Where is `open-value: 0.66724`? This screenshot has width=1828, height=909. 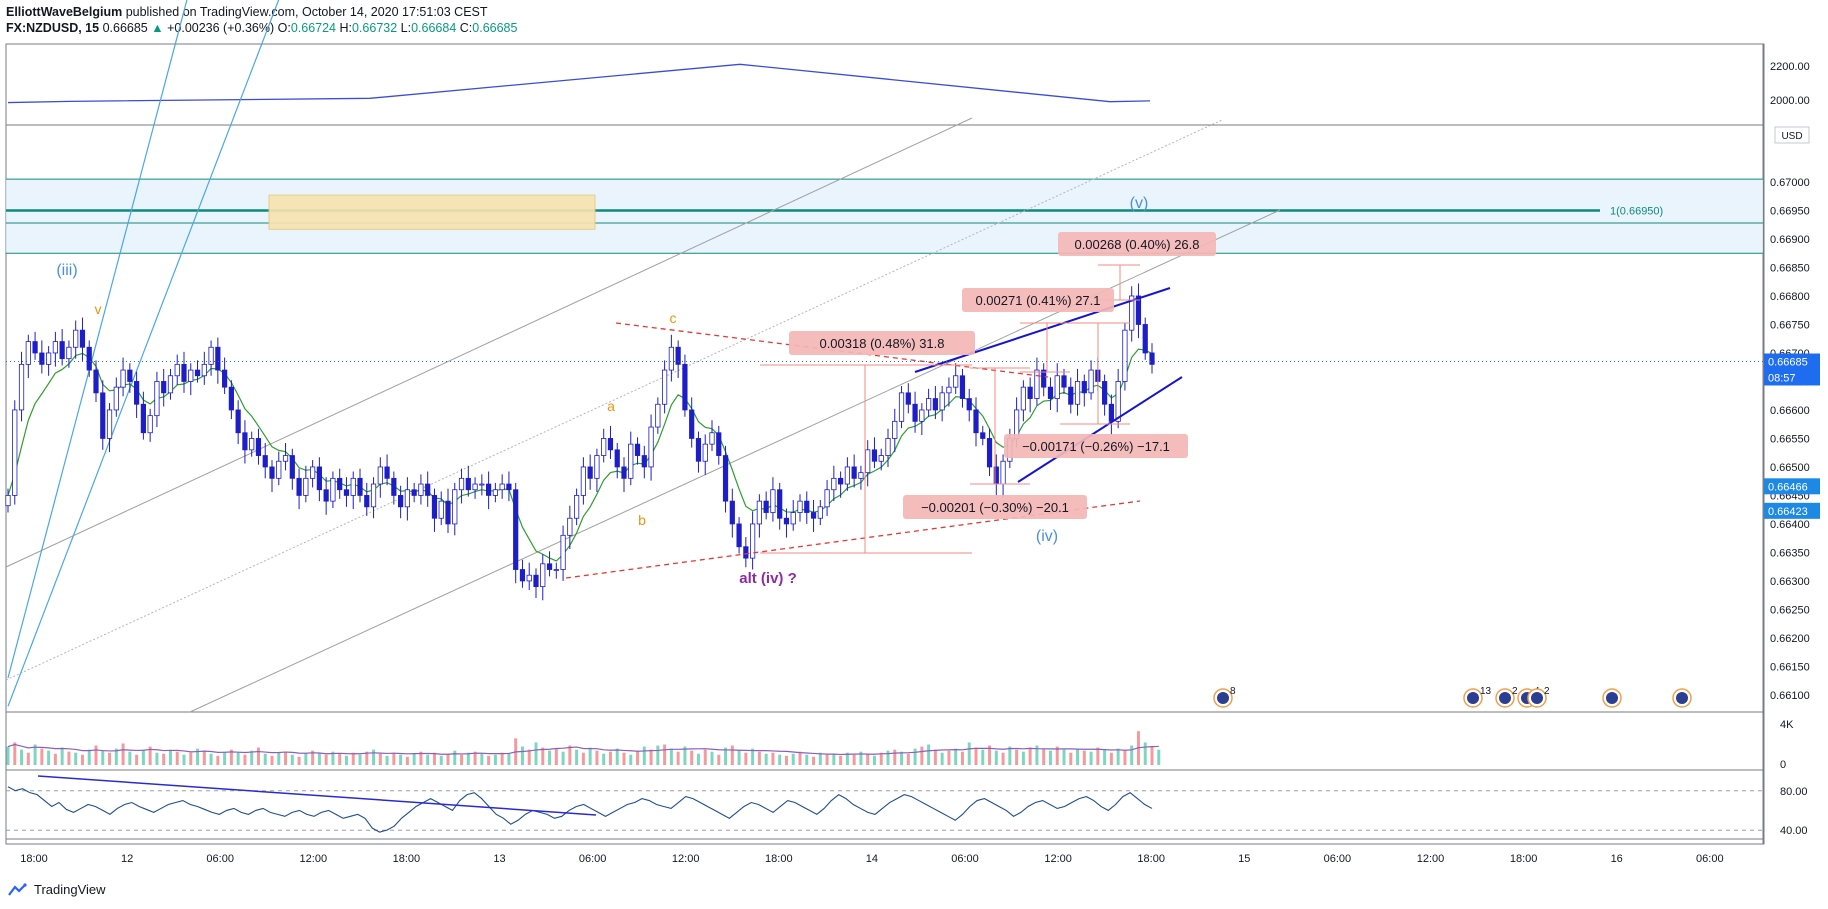
open-value: 0.66724 is located at coordinates (313, 28).